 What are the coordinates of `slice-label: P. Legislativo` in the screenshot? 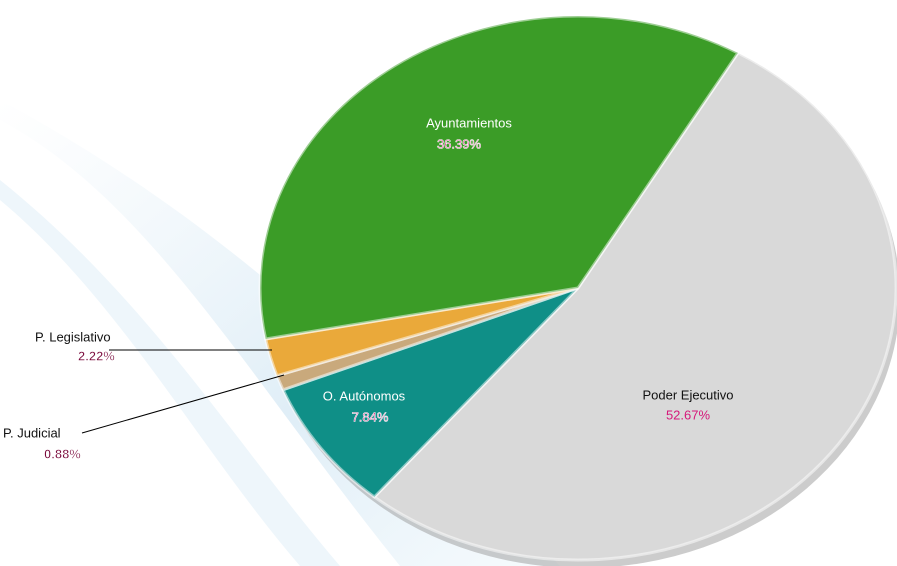 It's located at (73, 336).